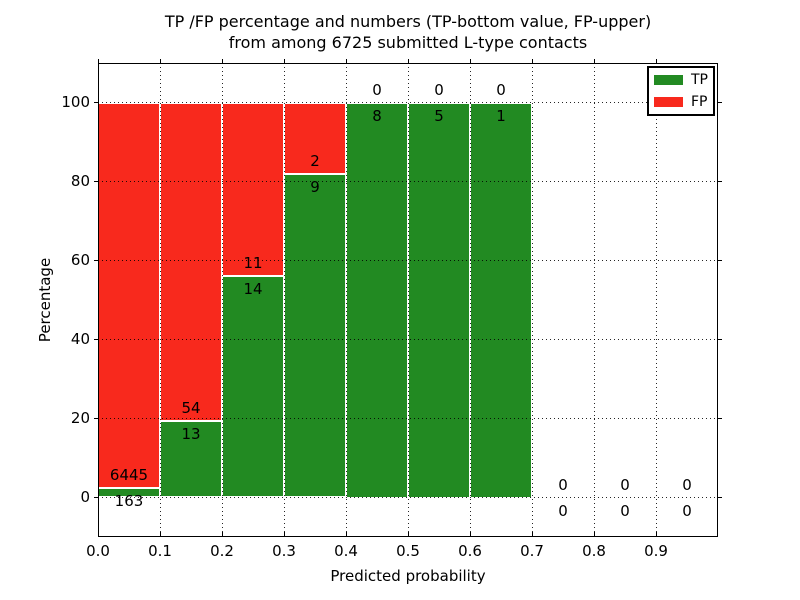 The height and width of the screenshot is (600, 800). I want to click on fp-count-label: 2, so click(315, 161).